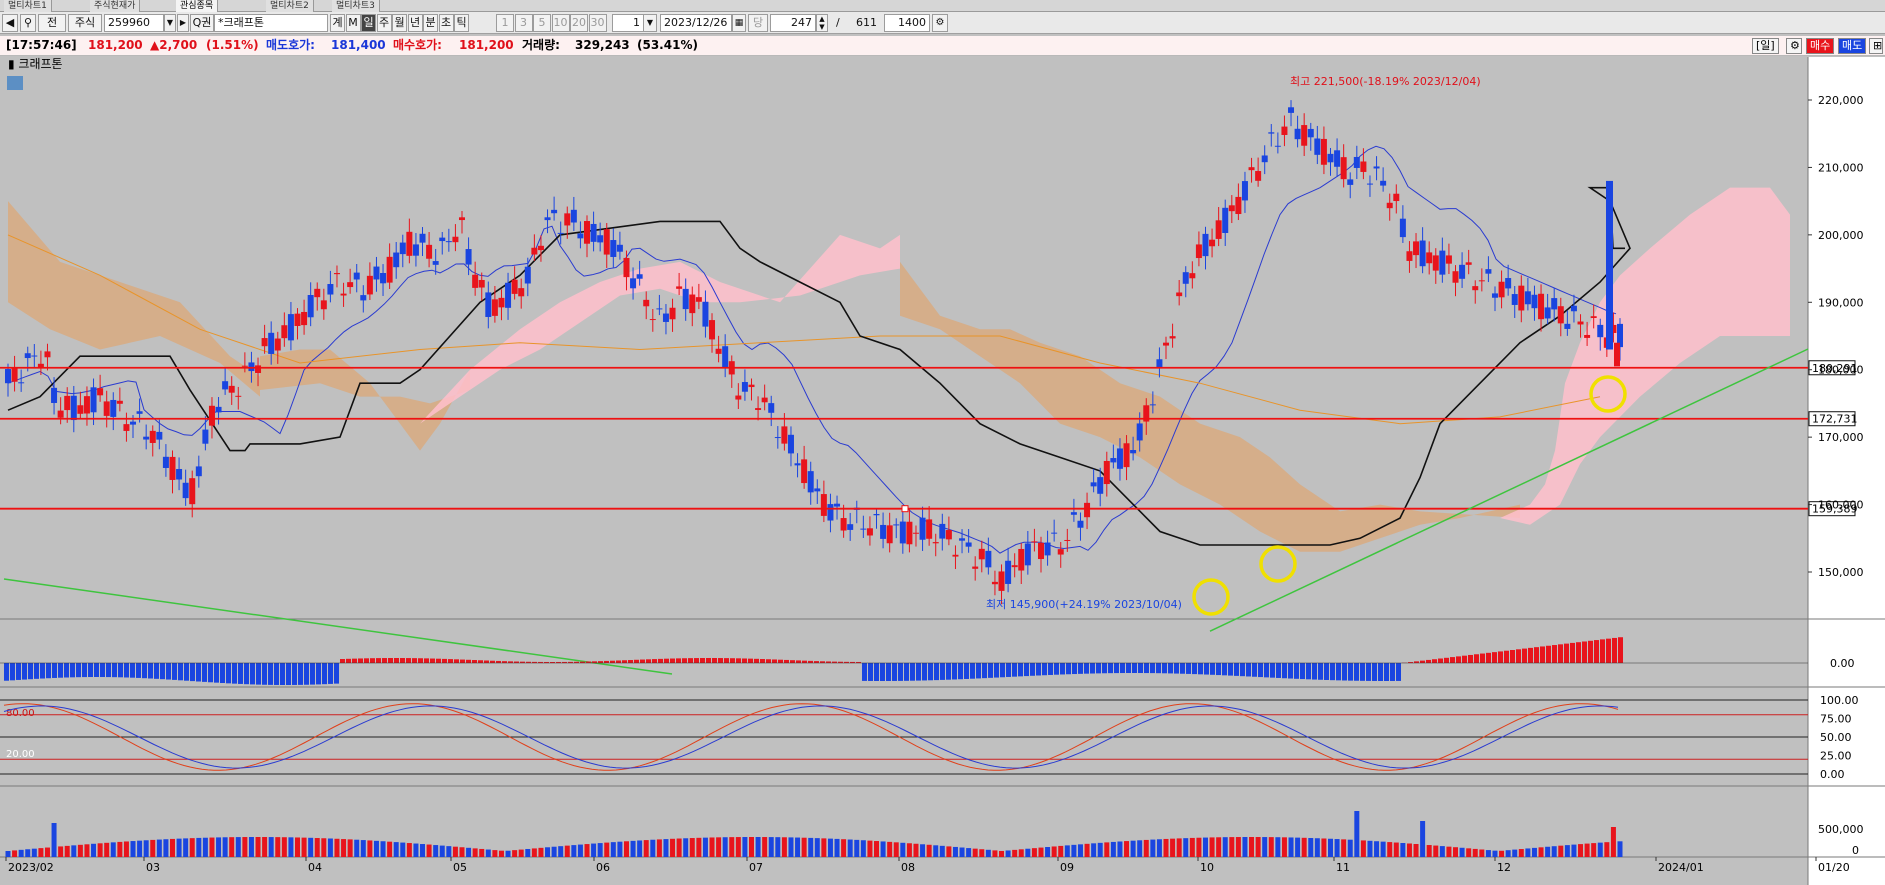 This screenshot has width=1885, height=885. I want to click on tick-interval-button: 1, so click(505, 23).